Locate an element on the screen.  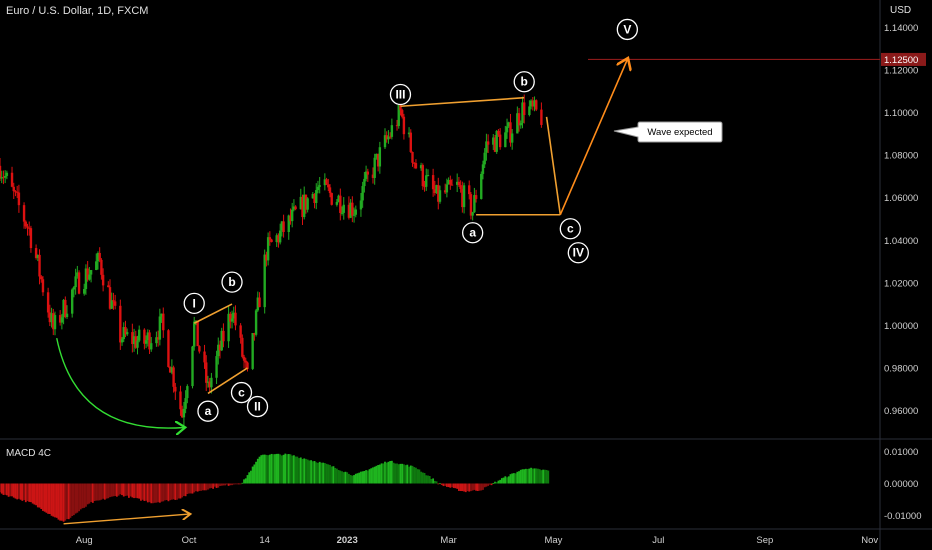
wave-label-text: II is located at coordinates (257, 407).